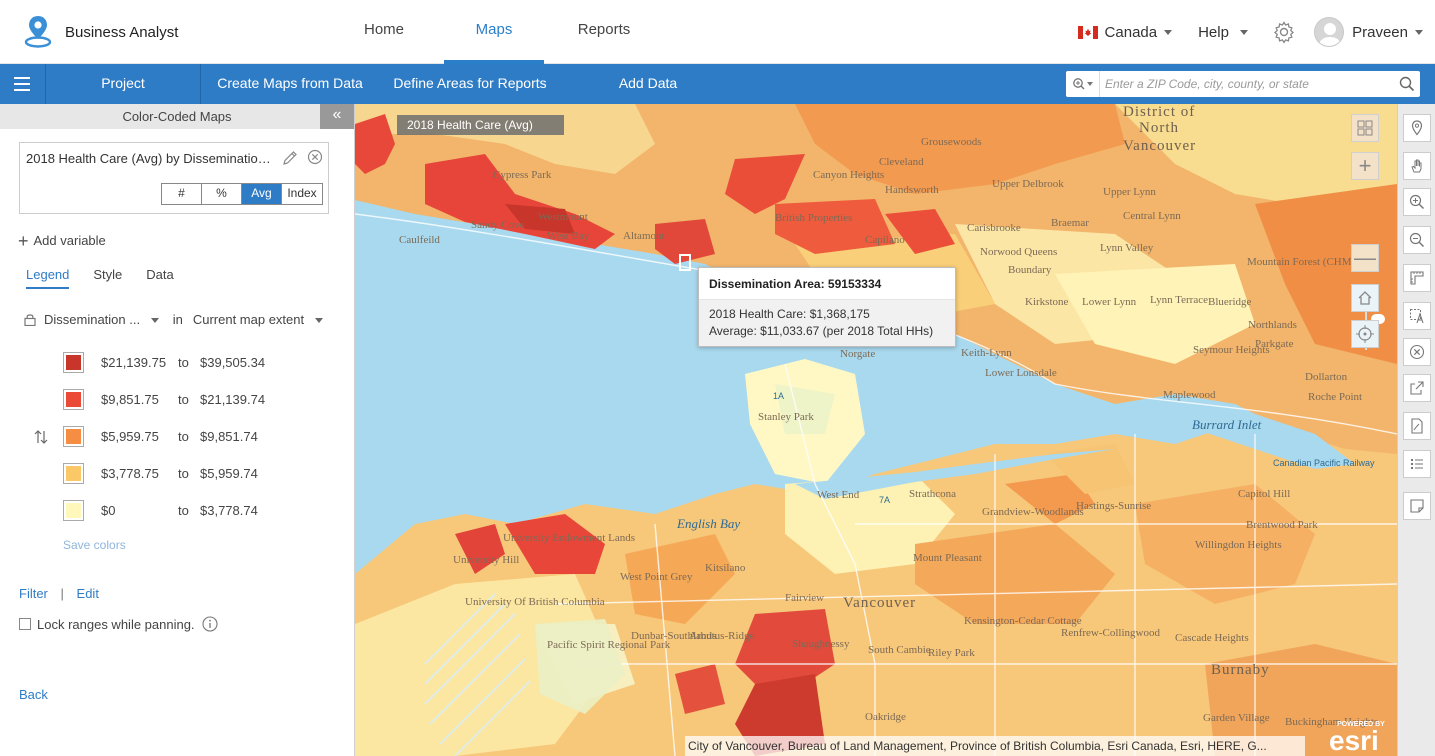 The image size is (1435, 756). What do you see at coordinates (725, 568) in the screenshot?
I see `map-label: Kitsilano` at bounding box center [725, 568].